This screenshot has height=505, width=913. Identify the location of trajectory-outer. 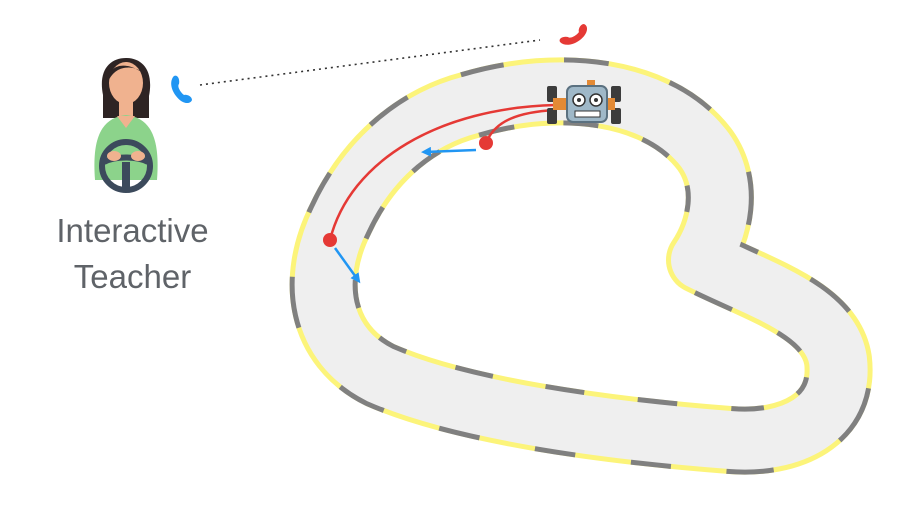
(442, 172).